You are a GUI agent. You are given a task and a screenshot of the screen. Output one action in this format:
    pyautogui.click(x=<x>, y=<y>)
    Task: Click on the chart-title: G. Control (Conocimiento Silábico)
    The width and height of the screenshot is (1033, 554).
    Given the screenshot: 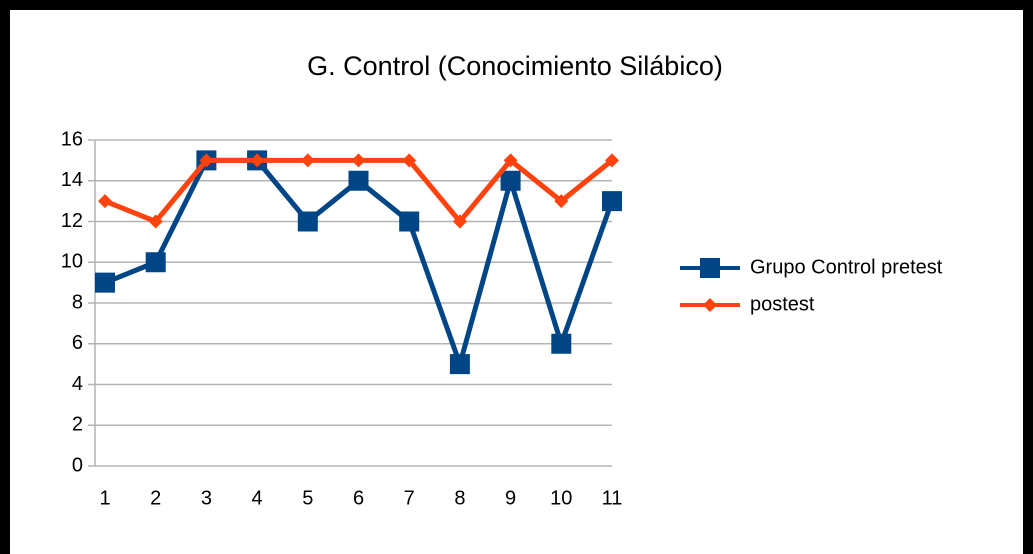 What is the action you would take?
    pyautogui.click(x=515, y=66)
    